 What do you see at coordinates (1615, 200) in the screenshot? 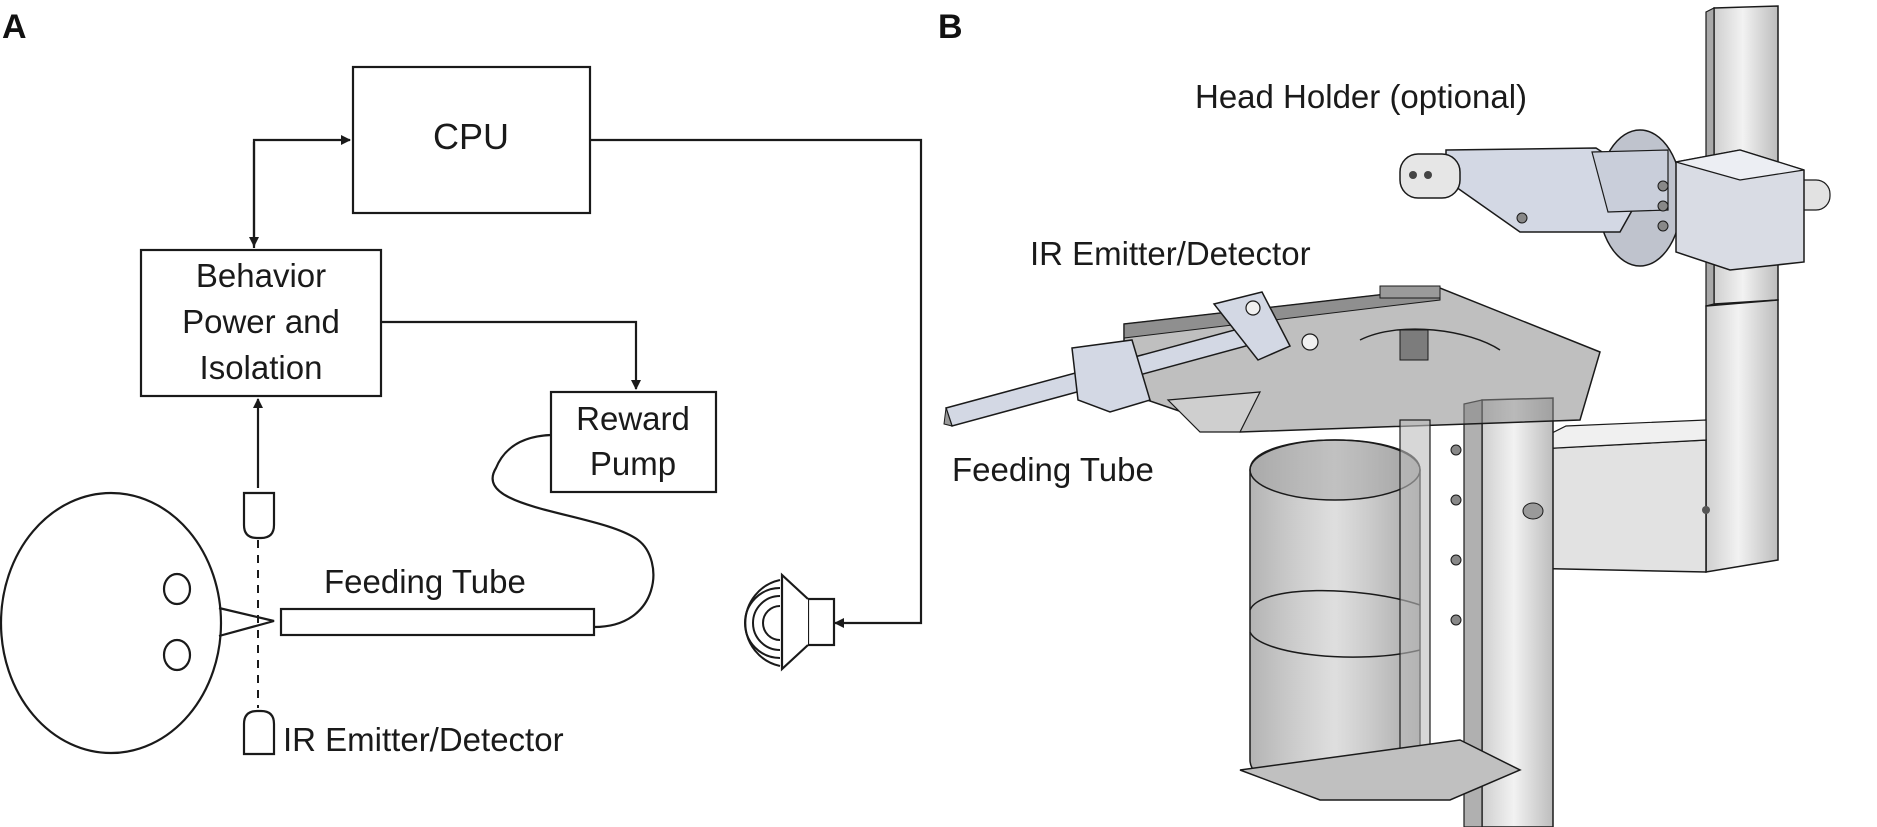
I see `head-holder` at bounding box center [1615, 200].